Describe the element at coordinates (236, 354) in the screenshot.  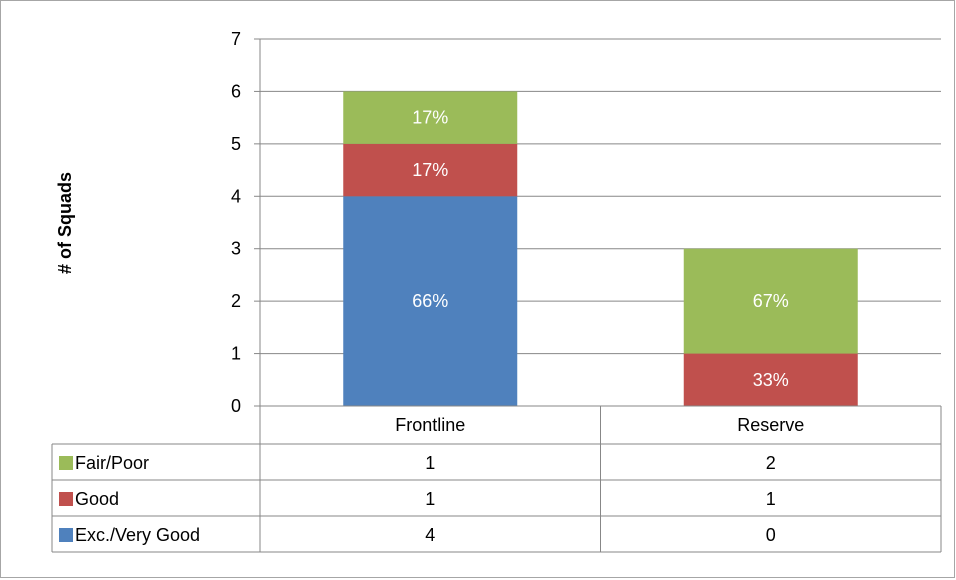
I see `y-tick-label: 1` at that location.